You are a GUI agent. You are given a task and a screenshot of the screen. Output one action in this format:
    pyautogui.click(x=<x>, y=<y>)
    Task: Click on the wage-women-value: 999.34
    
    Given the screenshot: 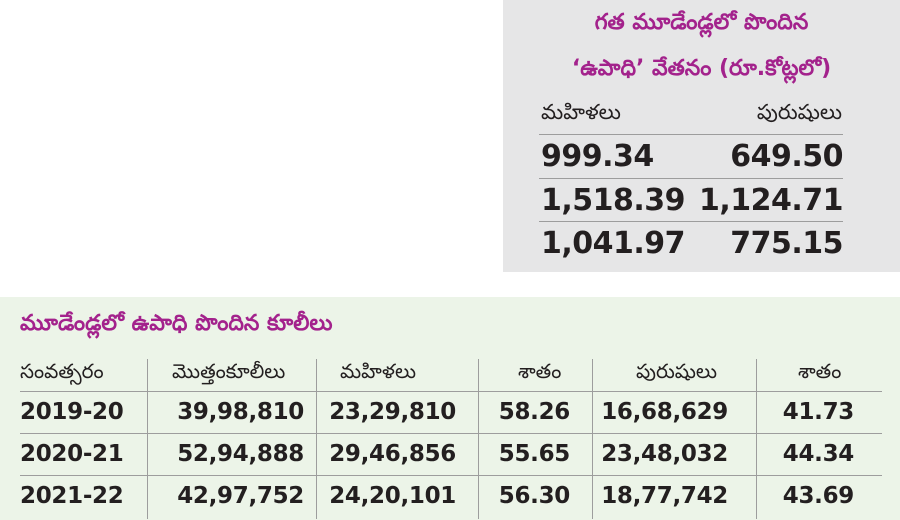 What is the action you would take?
    pyautogui.click(x=597, y=156)
    